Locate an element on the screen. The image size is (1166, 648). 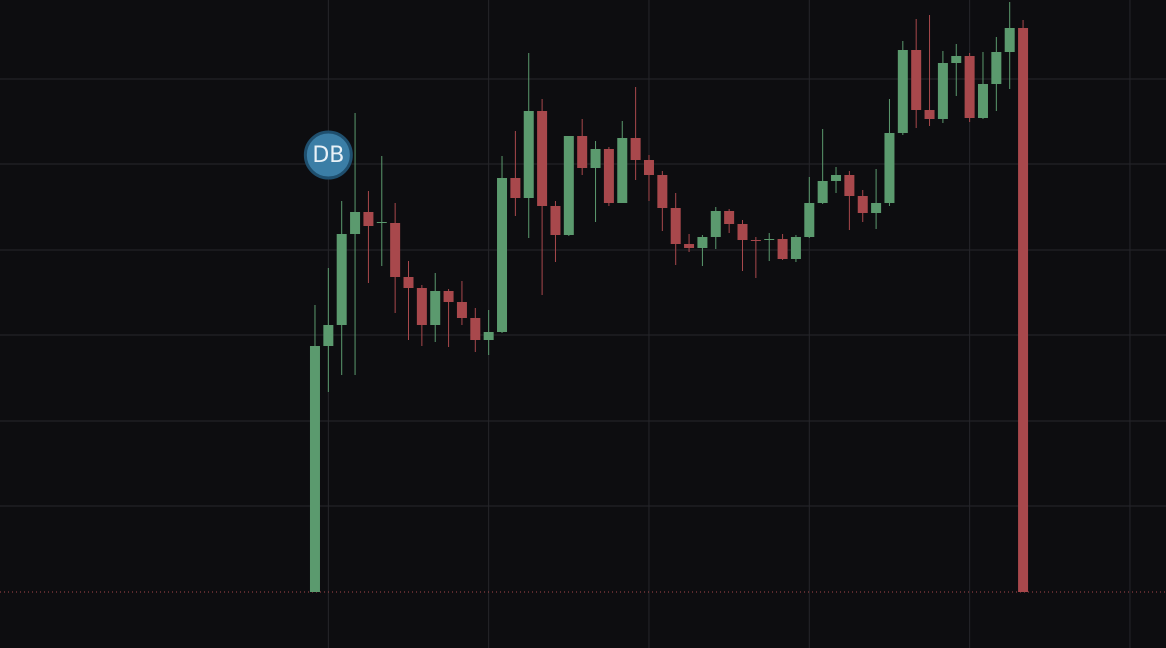
annotation-badge is located at coordinates (328, 155).